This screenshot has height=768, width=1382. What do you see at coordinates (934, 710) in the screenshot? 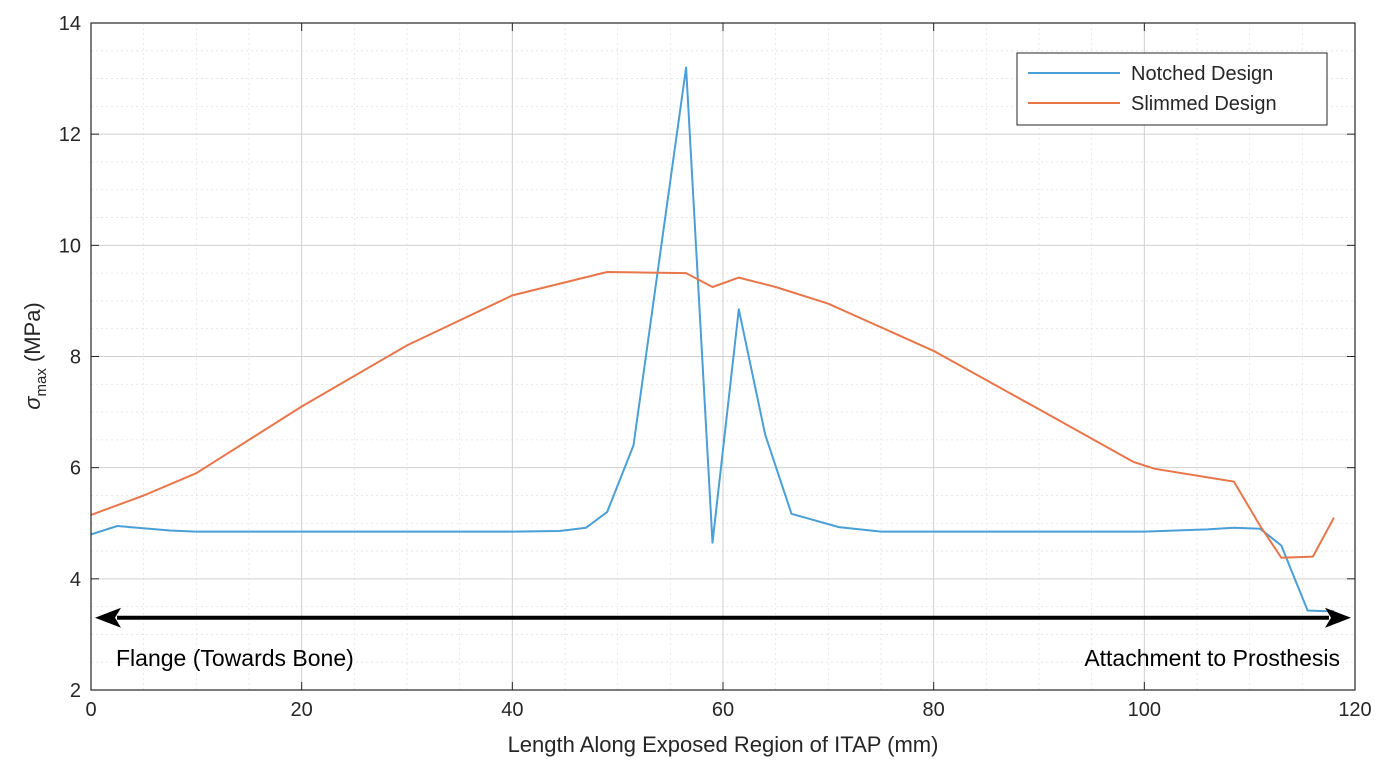
I see `x-tick-label: 80` at bounding box center [934, 710].